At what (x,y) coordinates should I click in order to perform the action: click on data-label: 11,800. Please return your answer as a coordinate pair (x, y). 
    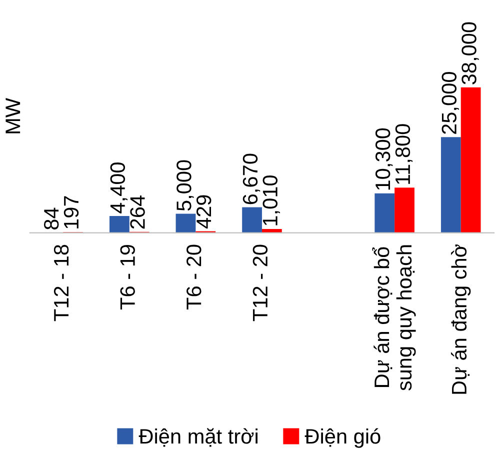
    Looking at the image, I should click on (404, 154).